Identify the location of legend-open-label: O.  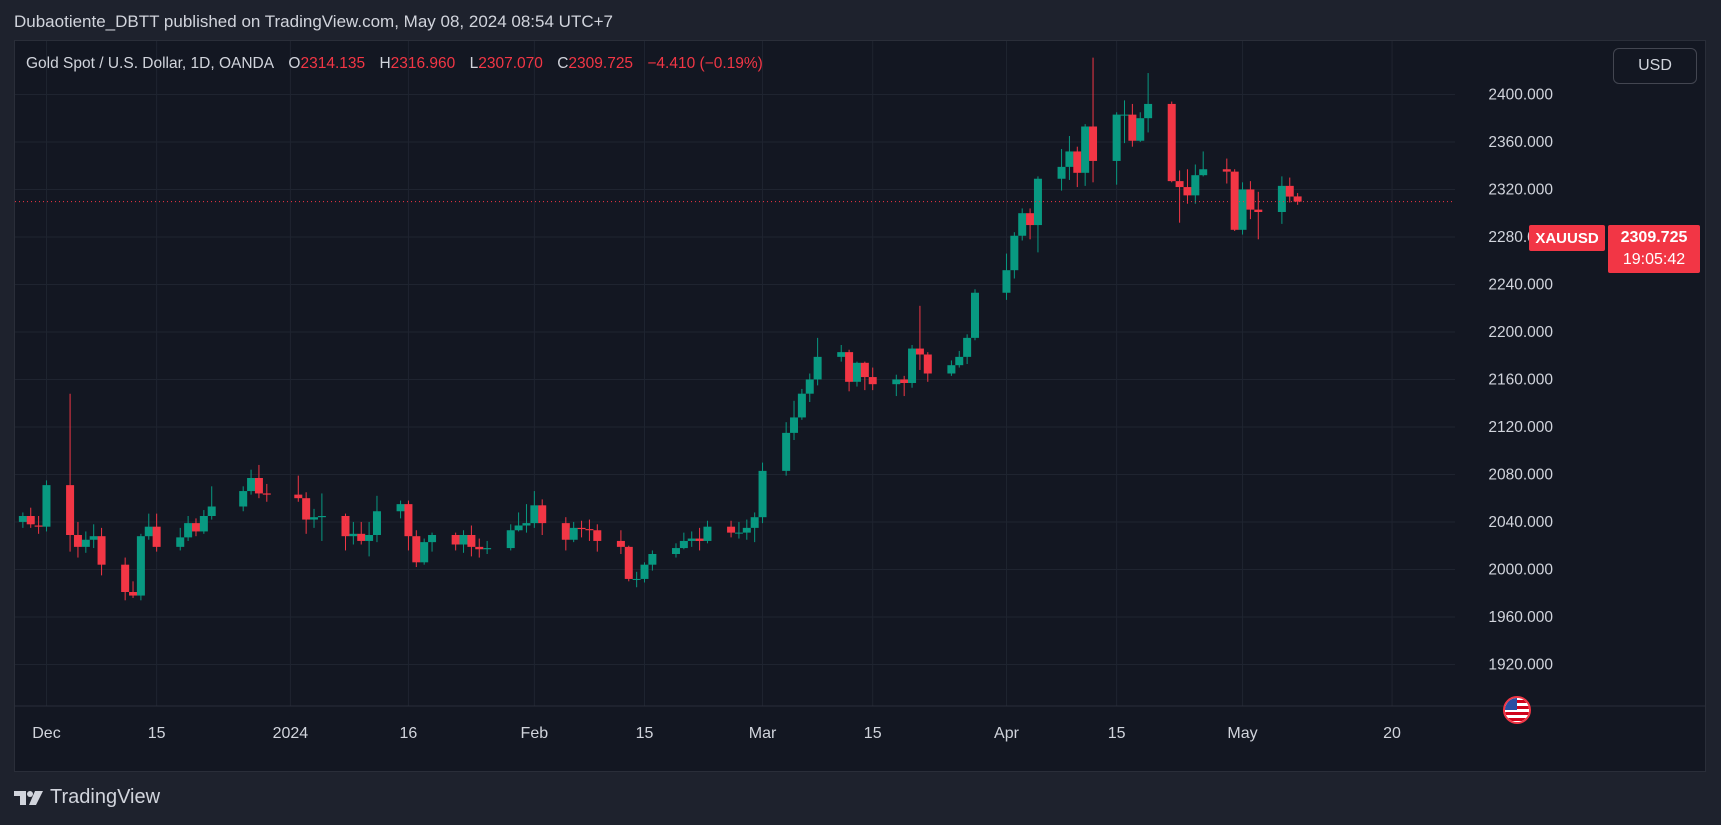
(294, 63).